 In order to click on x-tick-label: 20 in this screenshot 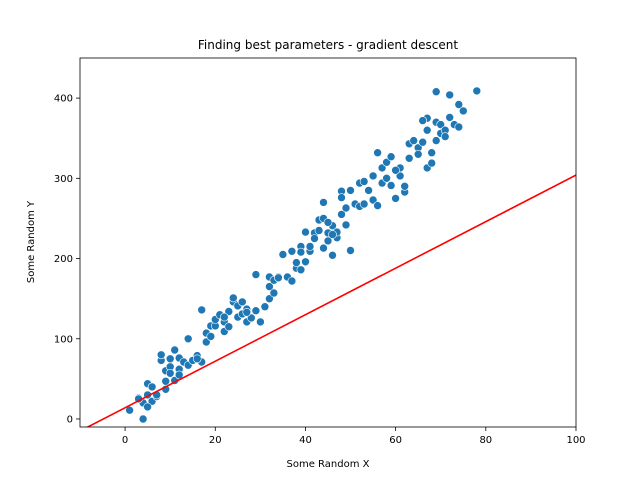, I will do `click(215, 440)`.